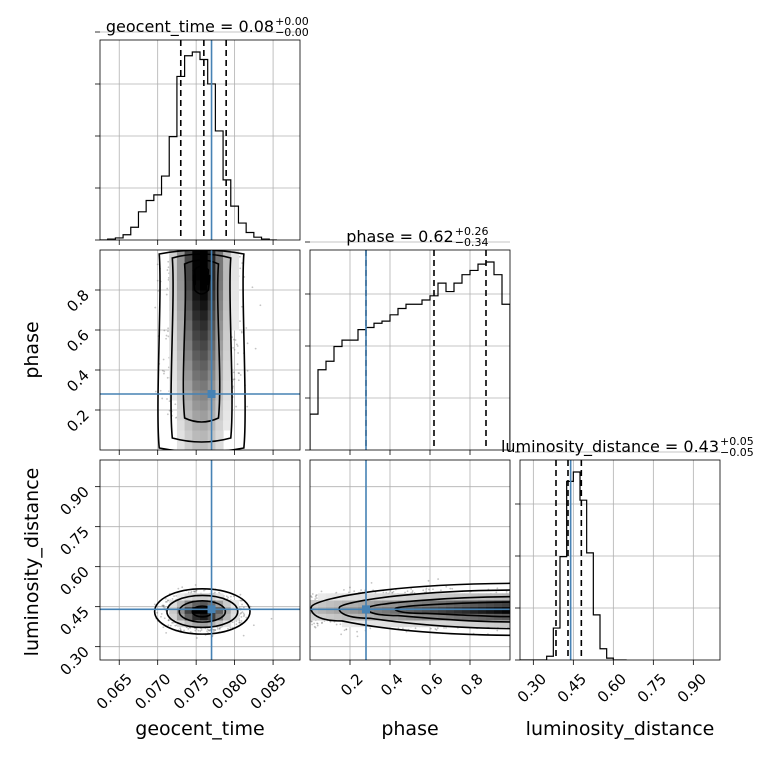  Describe the element at coordinates (410, 560) in the screenshot. I see `panel-2d-ld-phase` at that location.